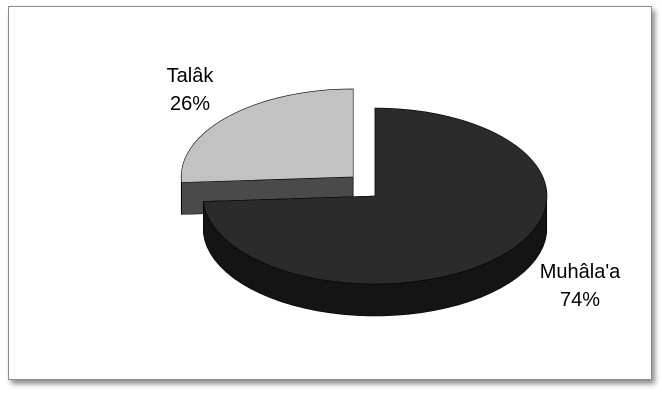 This screenshot has height=394, width=662. I want to click on pie-slice-top, so click(267, 135).